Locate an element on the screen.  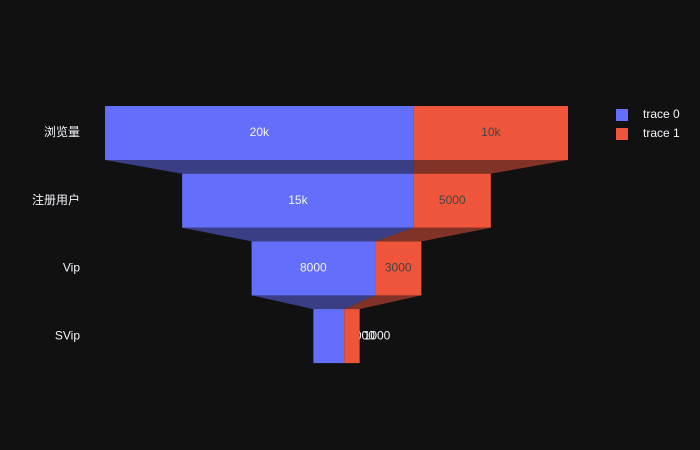
data-label: 15k is located at coordinates (298, 200).